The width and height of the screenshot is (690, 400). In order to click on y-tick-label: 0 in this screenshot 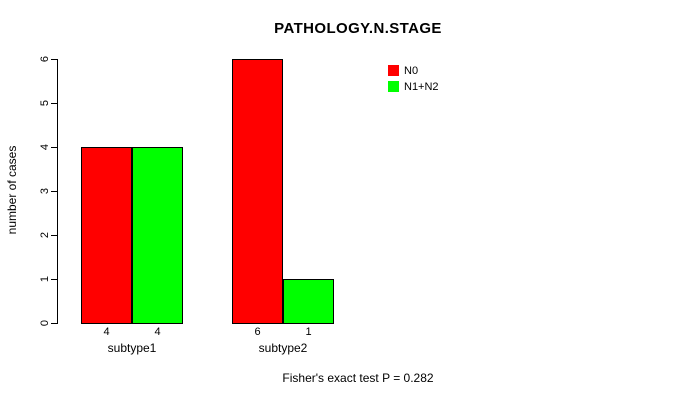, I will do `click(45, 323)`.